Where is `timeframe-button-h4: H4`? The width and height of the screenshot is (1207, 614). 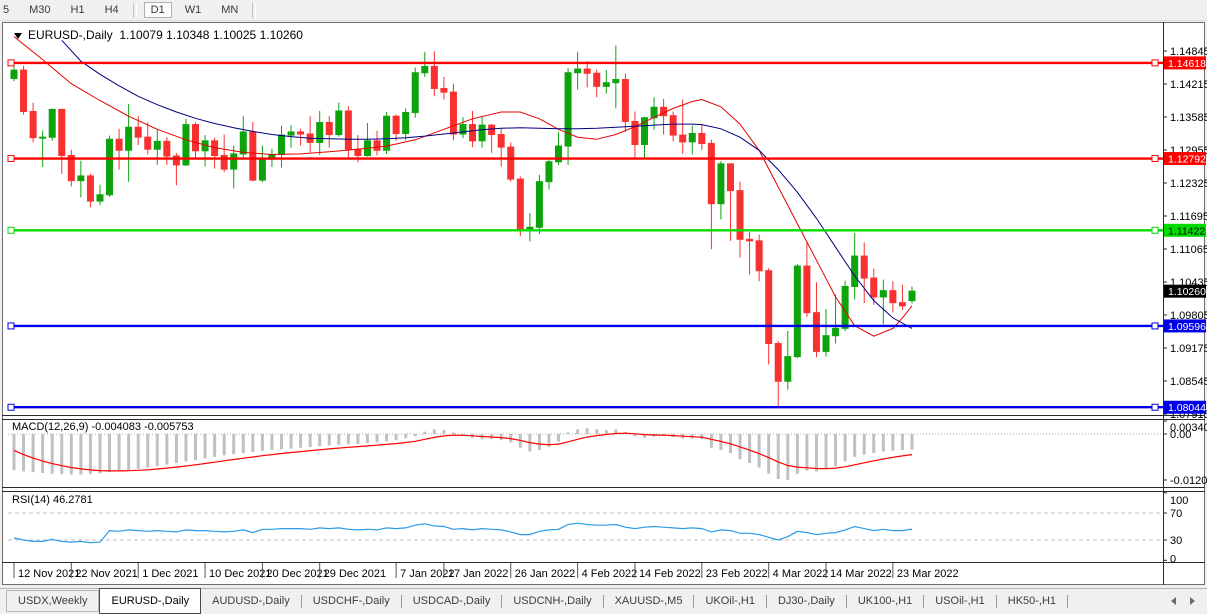 timeframe-button-h4: H4 is located at coordinates (111, 10).